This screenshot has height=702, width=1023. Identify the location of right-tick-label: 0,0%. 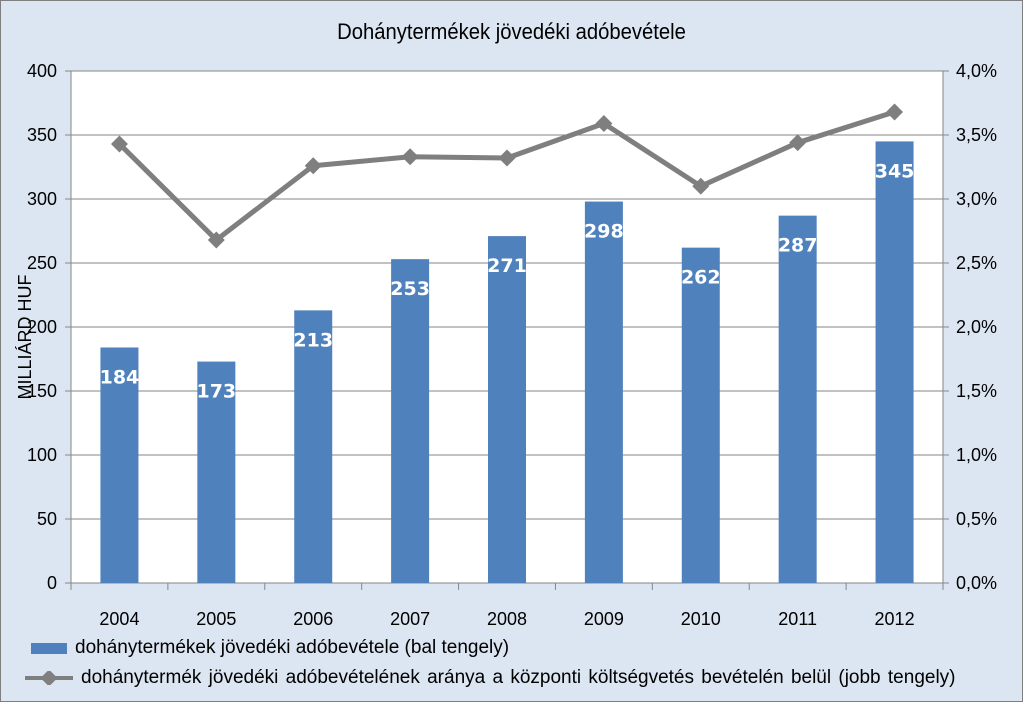
(976, 583).